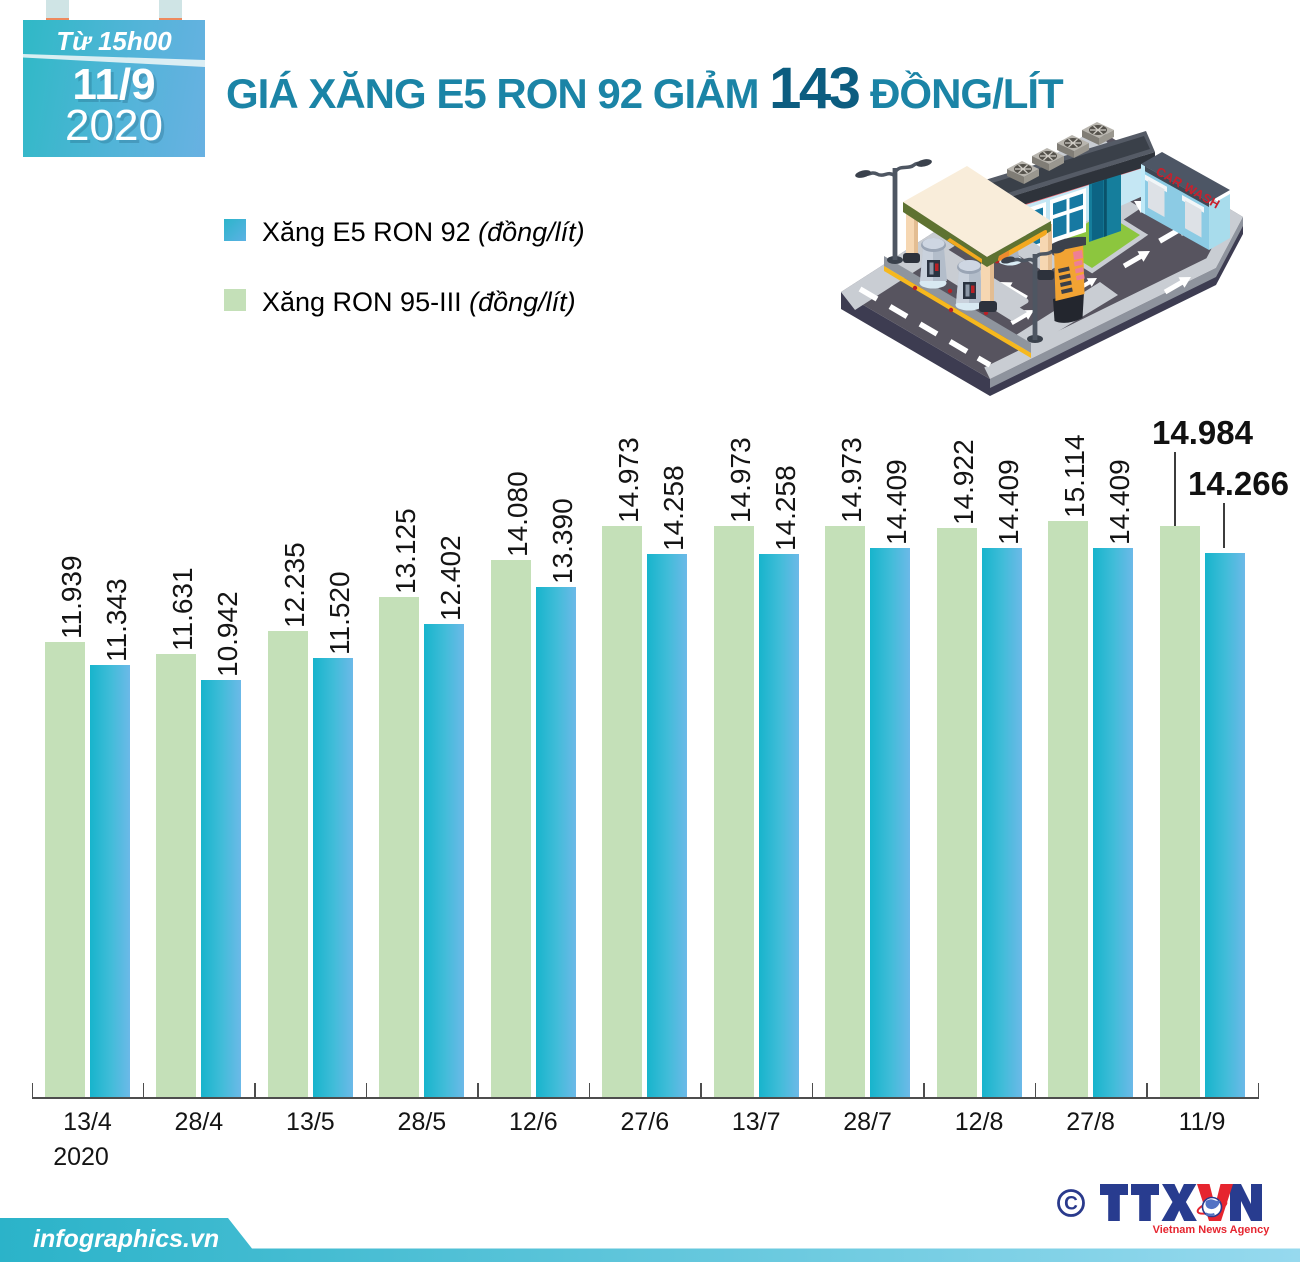 The height and width of the screenshot is (1262, 1300). What do you see at coordinates (1071, 1204) in the screenshot?
I see `svg-text: C` at bounding box center [1071, 1204].